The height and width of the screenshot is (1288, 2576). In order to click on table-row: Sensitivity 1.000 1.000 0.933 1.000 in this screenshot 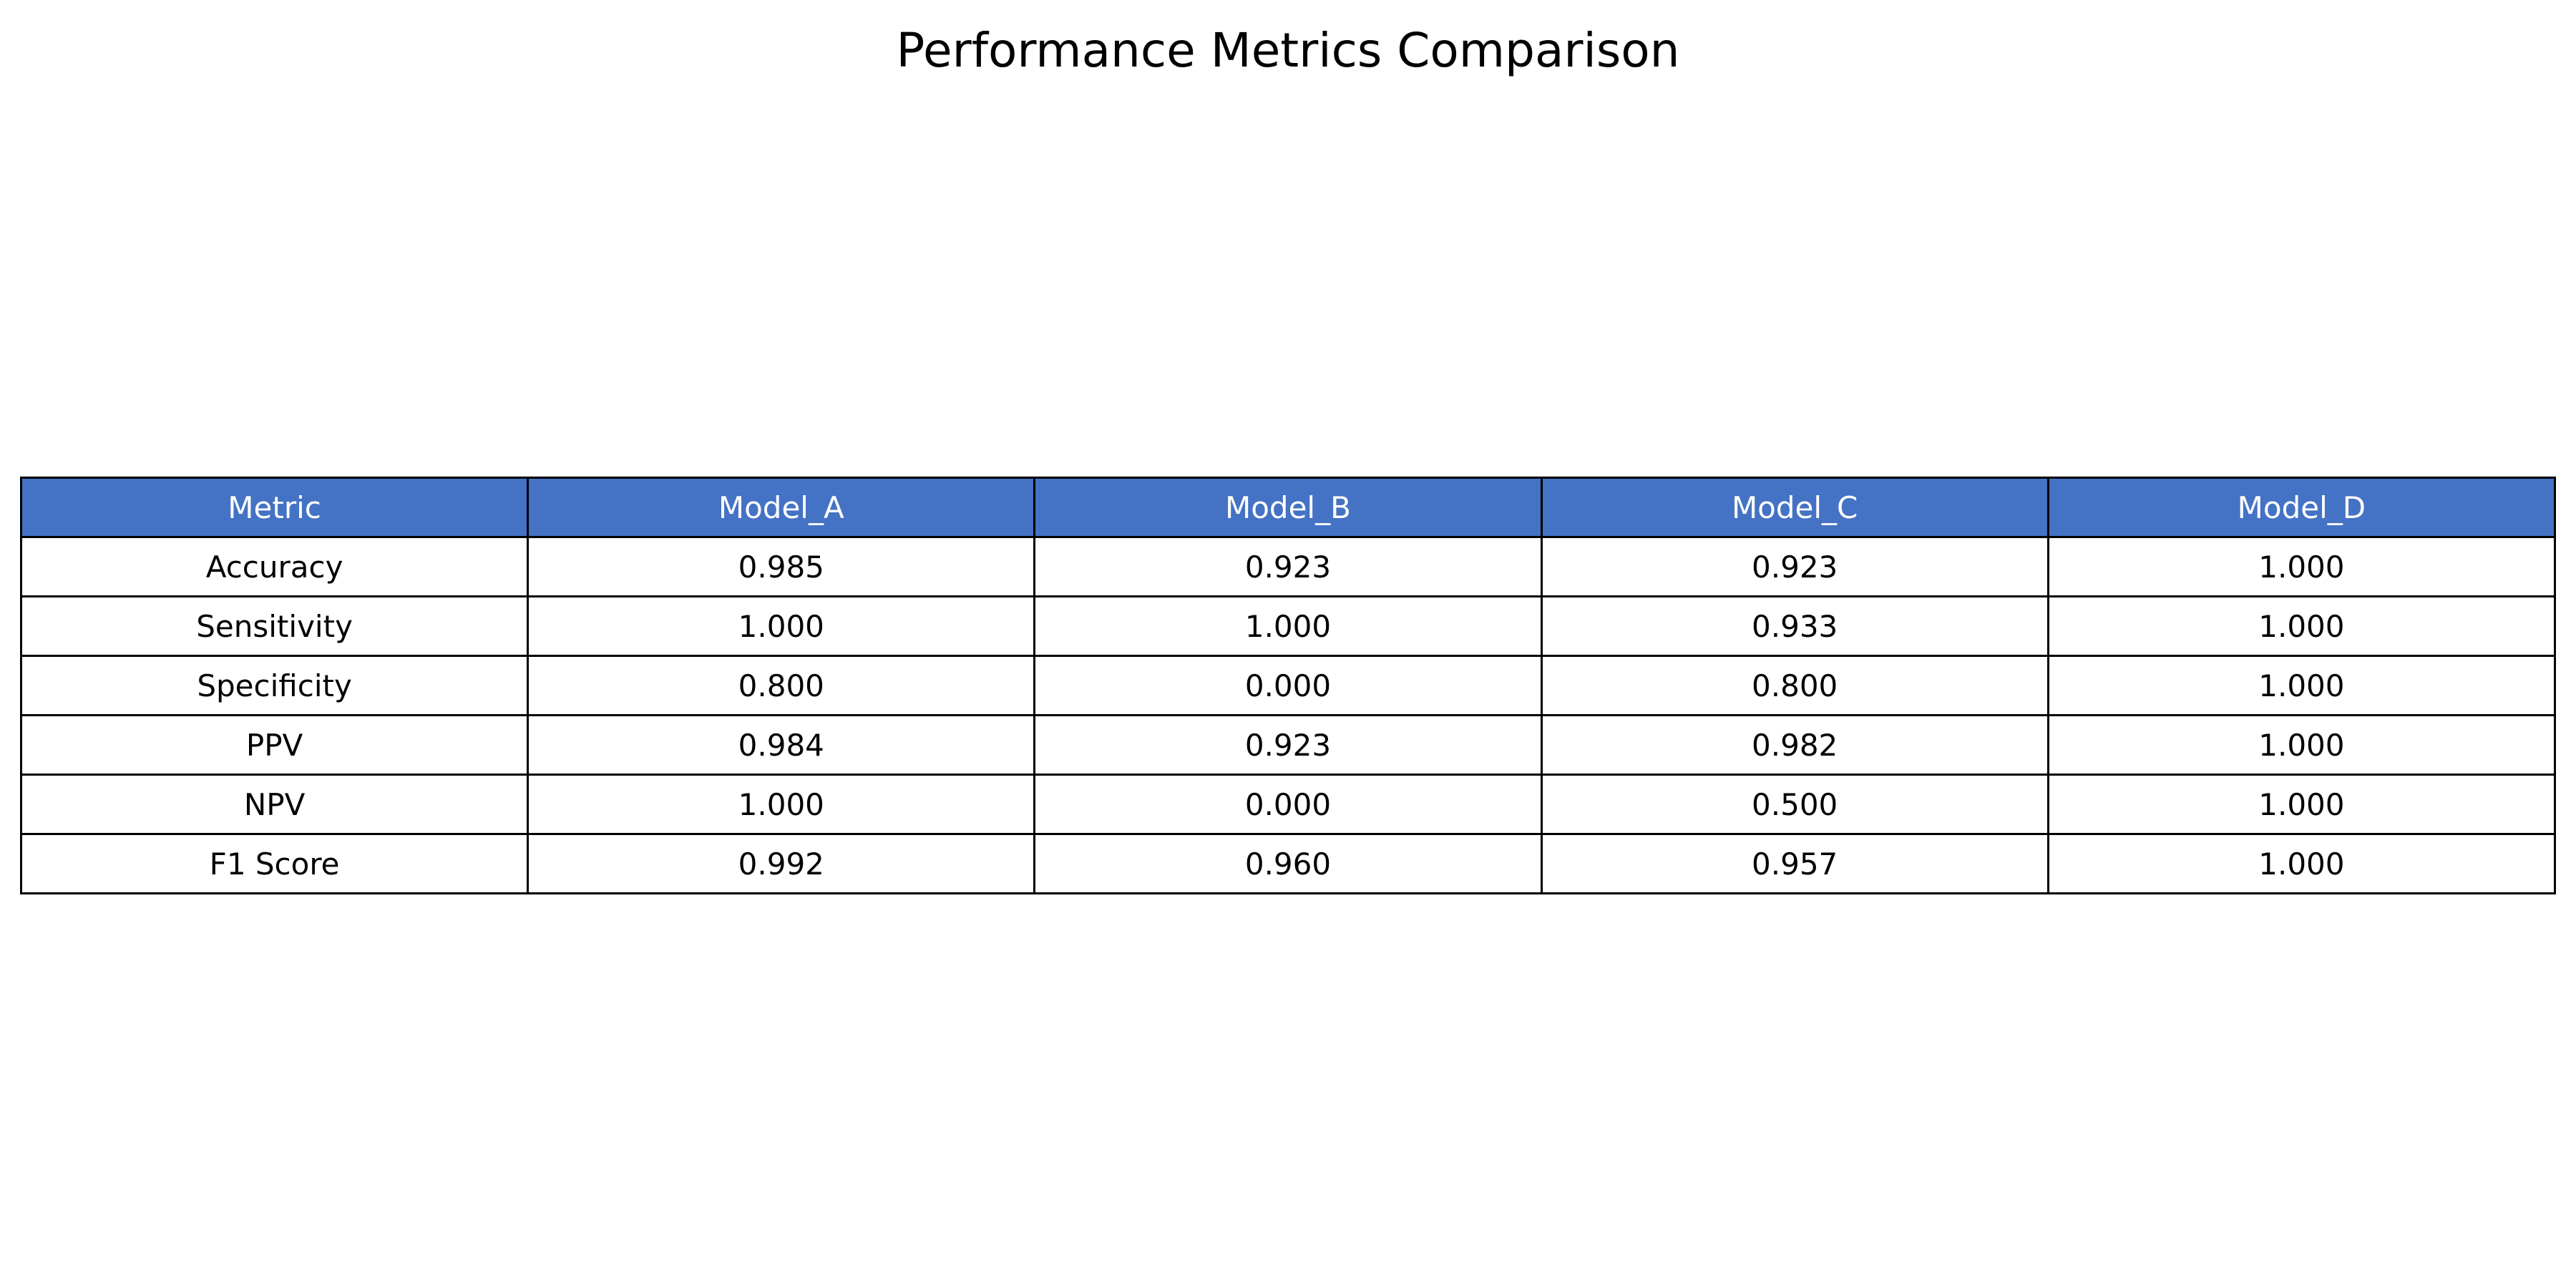, I will do `click(1288, 626)`.